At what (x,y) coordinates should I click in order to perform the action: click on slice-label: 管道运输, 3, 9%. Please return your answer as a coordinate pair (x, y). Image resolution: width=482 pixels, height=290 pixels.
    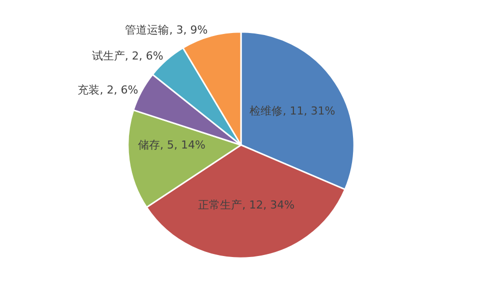
    Looking at the image, I should click on (166, 29).